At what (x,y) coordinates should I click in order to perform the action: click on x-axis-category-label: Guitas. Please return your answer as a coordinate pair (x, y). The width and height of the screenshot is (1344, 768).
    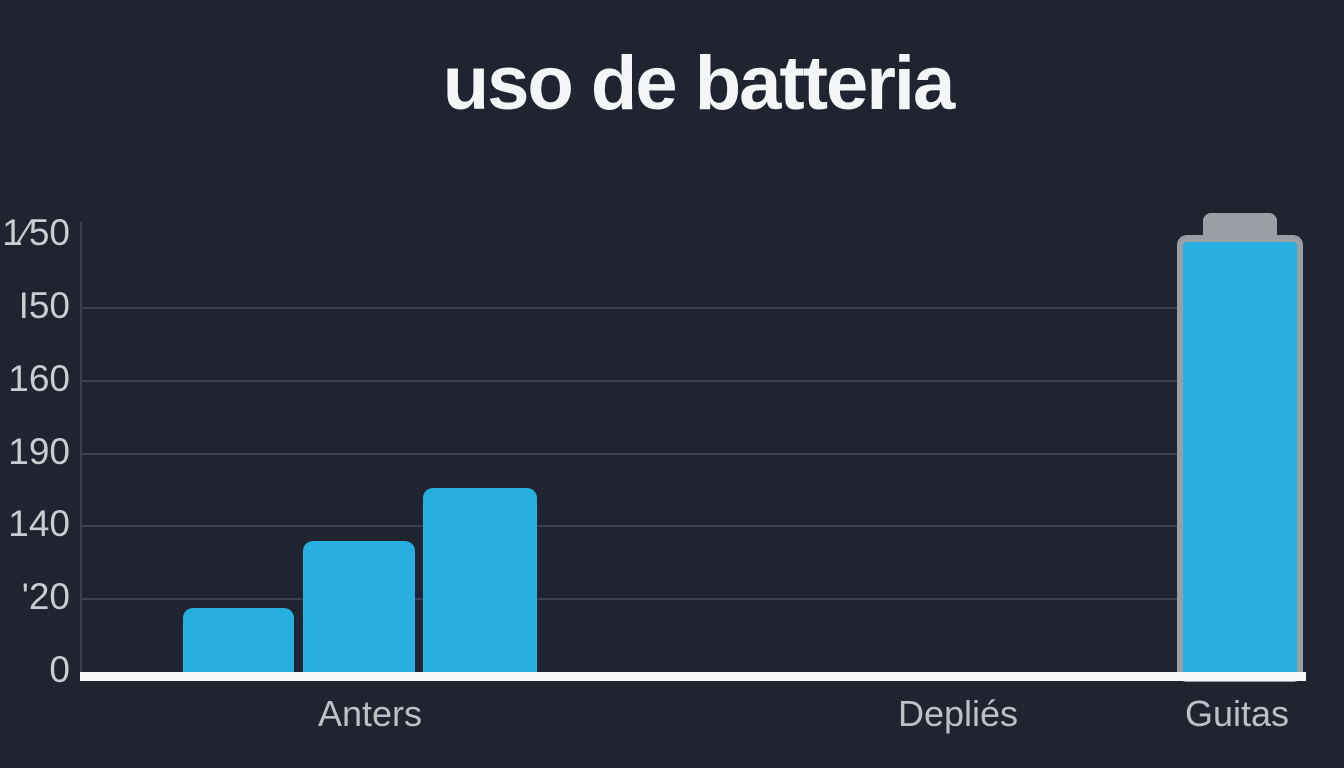
    Looking at the image, I should click on (1237, 713).